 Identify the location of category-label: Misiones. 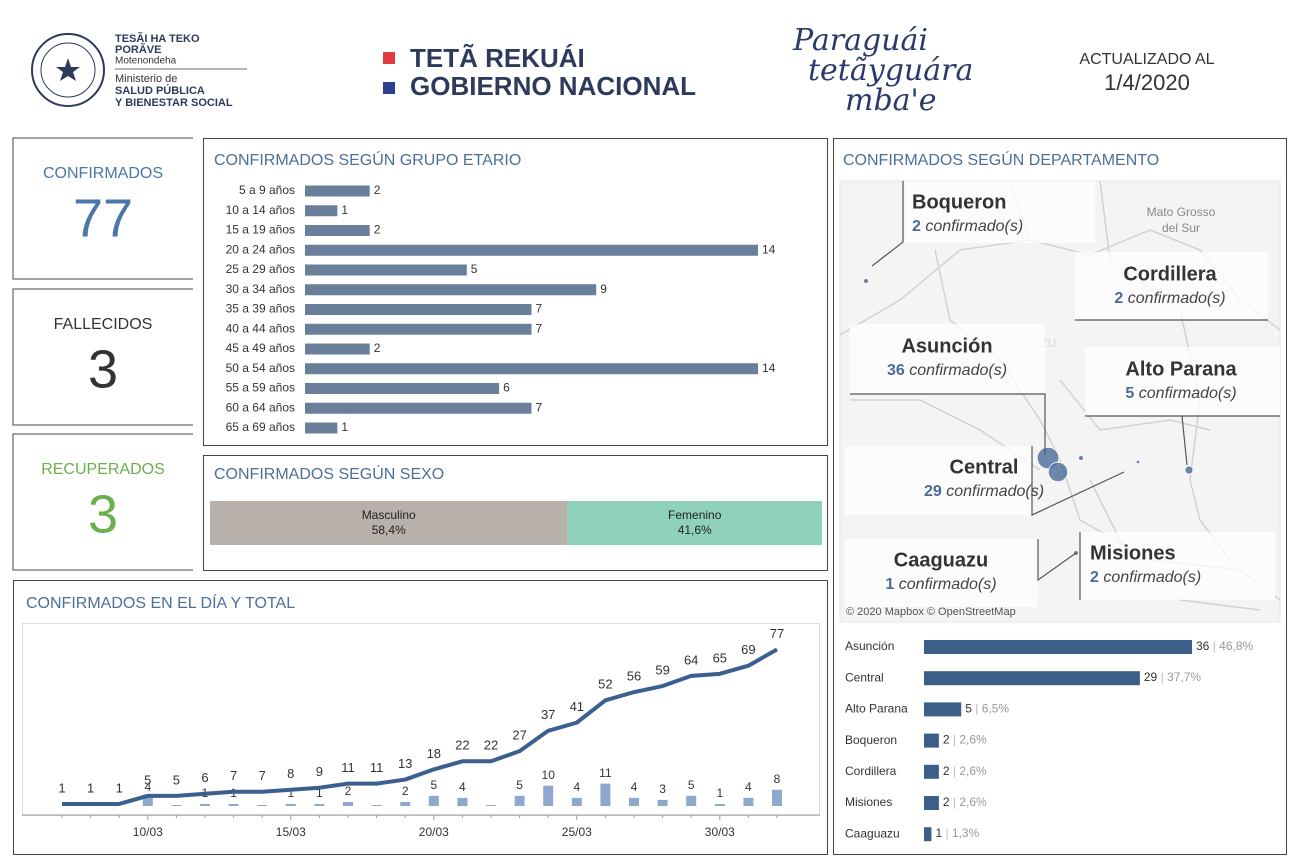
(868, 802).